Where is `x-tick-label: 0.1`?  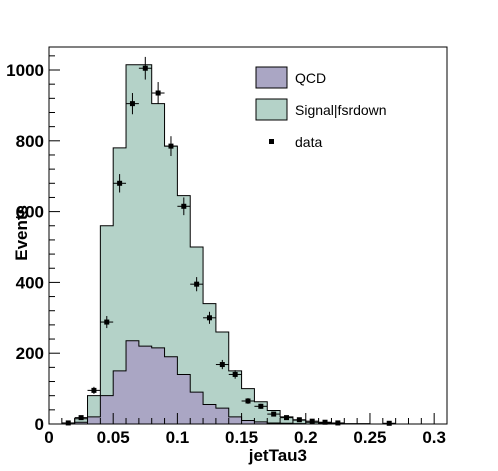 x-tick-label: 0.1 is located at coordinates (178, 437).